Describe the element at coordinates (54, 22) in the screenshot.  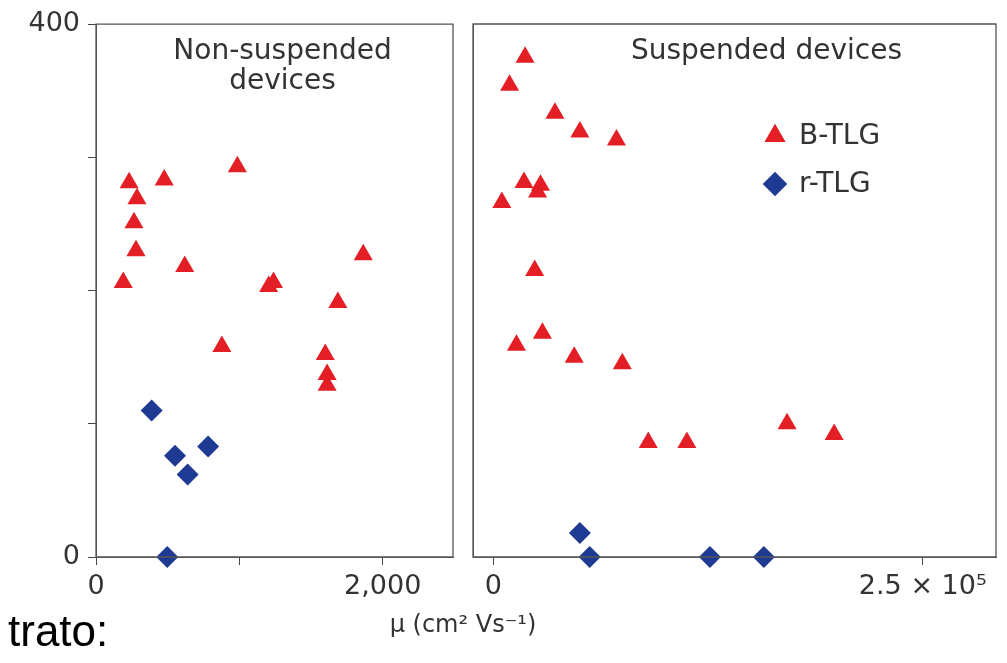
I see `y-tick-label: 400` at that location.